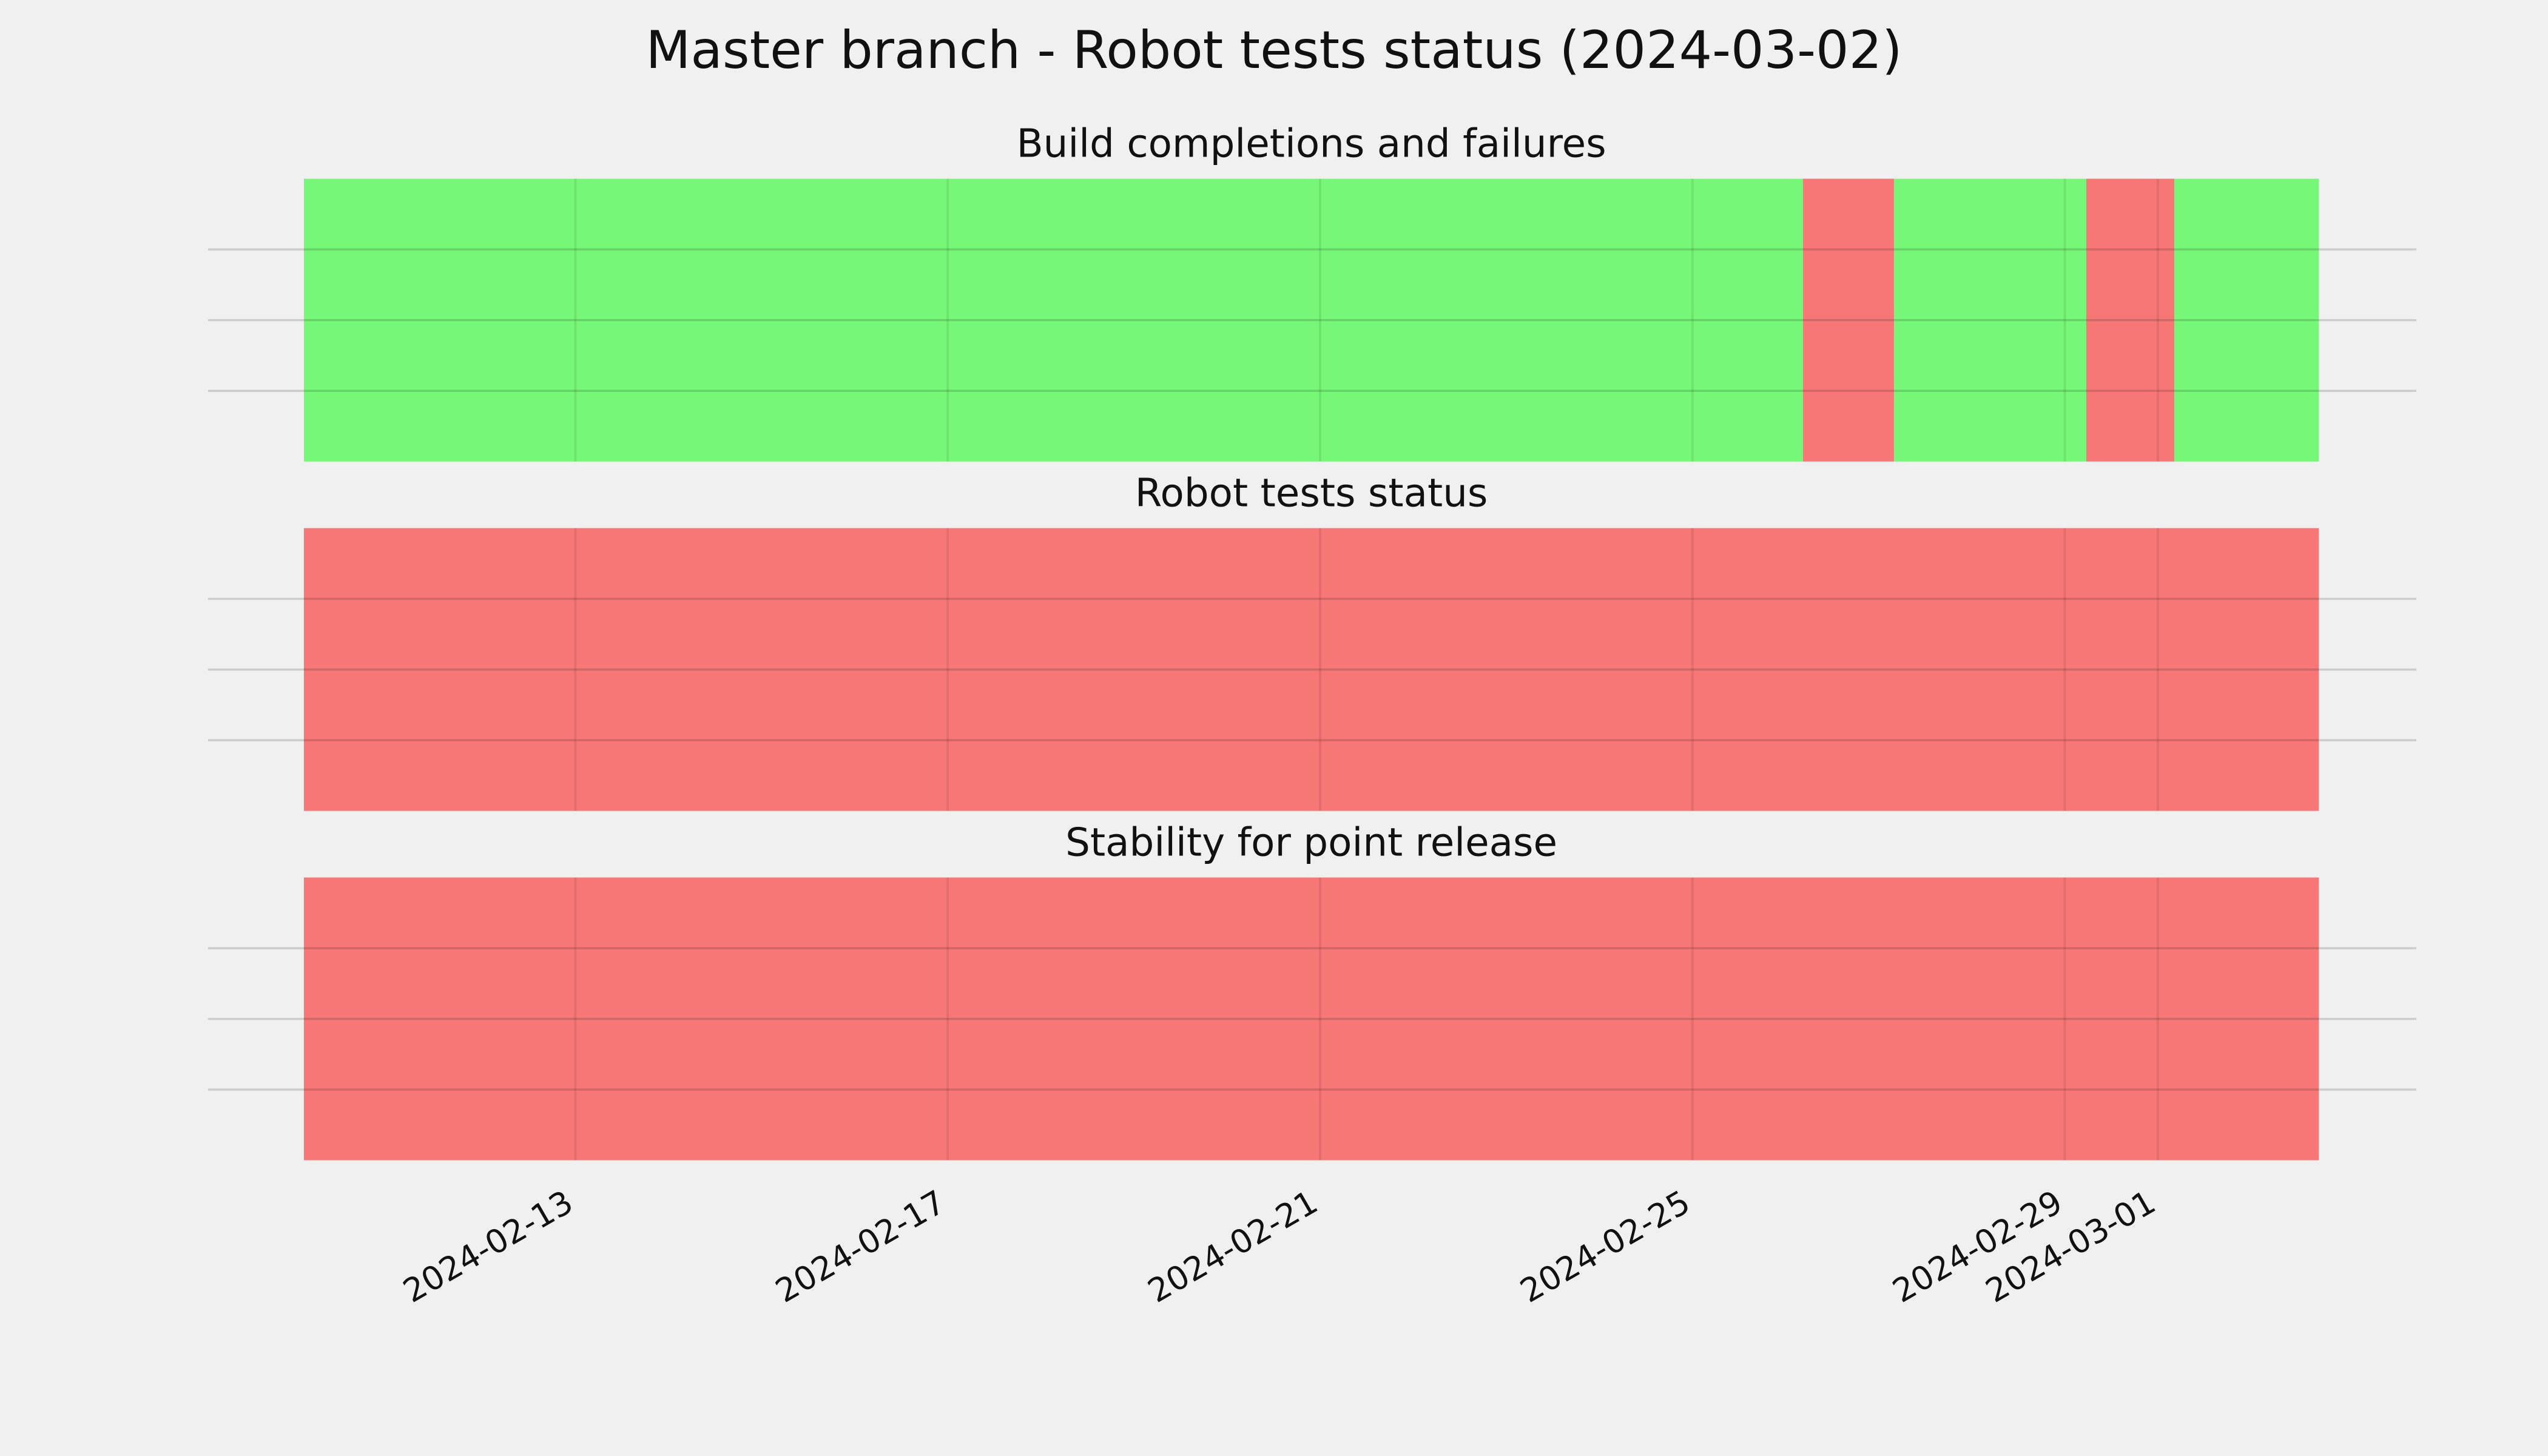 This screenshot has height=1456, width=2548. Describe the element at coordinates (1311, 842) in the screenshot. I see `subplot-title: Stability for point release` at that location.